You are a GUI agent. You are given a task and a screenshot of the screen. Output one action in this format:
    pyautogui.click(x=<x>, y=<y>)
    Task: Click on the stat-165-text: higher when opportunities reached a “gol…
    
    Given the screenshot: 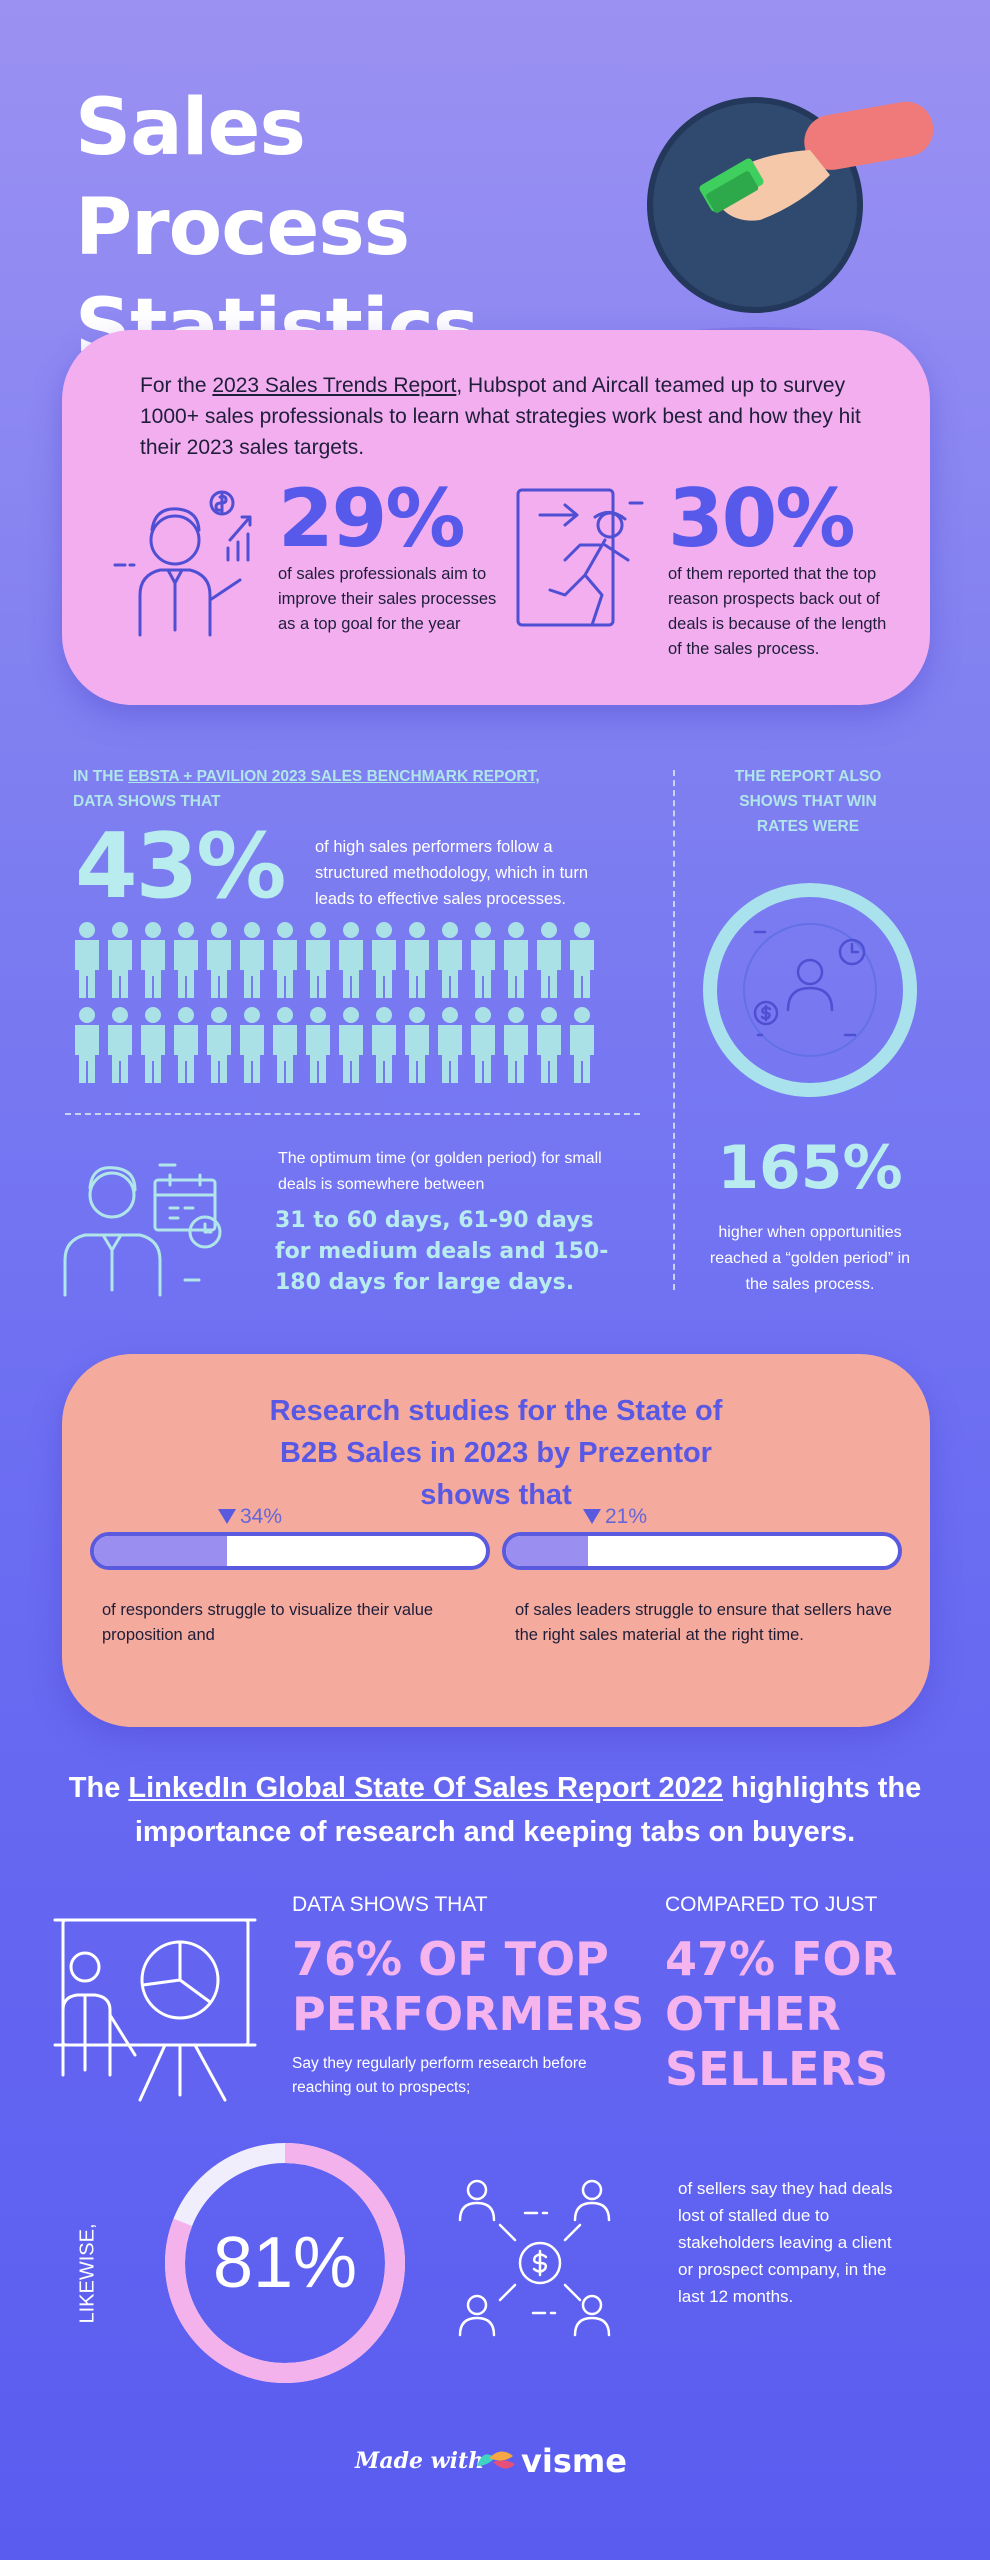 What is the action you would take?
    pyautogui.click(x=810, y=1258)
    